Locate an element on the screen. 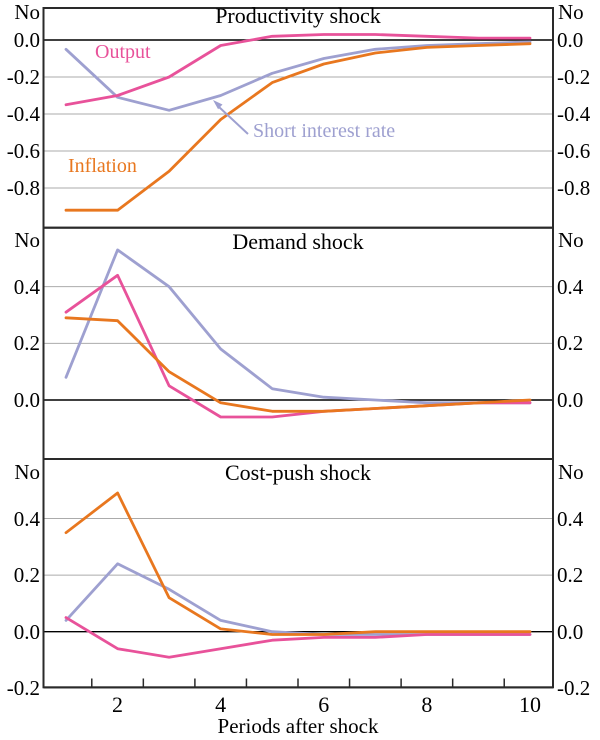 Image resolution: width=600 pixels, height=740 pixels. y-tick-label-left: -0.6 is located at coordinates (23, 151).